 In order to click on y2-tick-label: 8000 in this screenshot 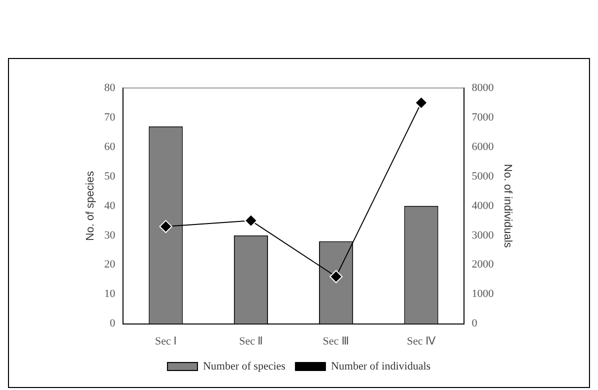, I will do `click(483, 88)`.